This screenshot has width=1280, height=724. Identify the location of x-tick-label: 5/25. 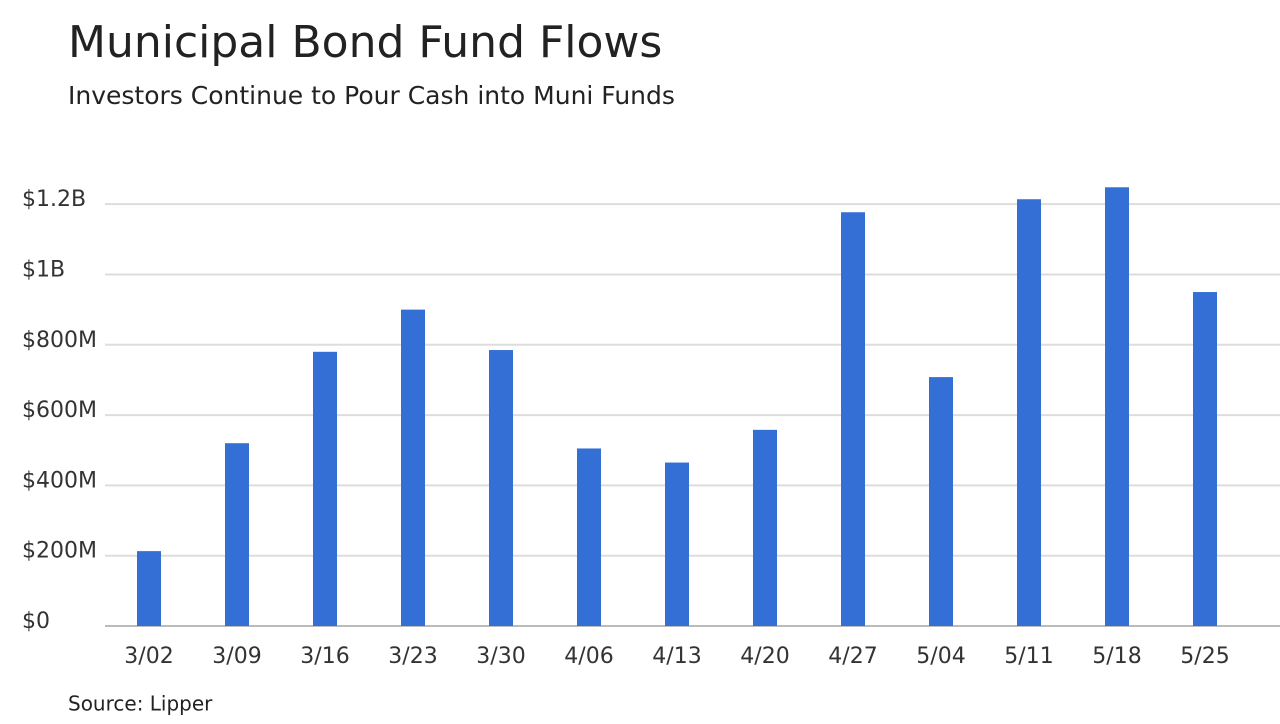
(1204, 656).